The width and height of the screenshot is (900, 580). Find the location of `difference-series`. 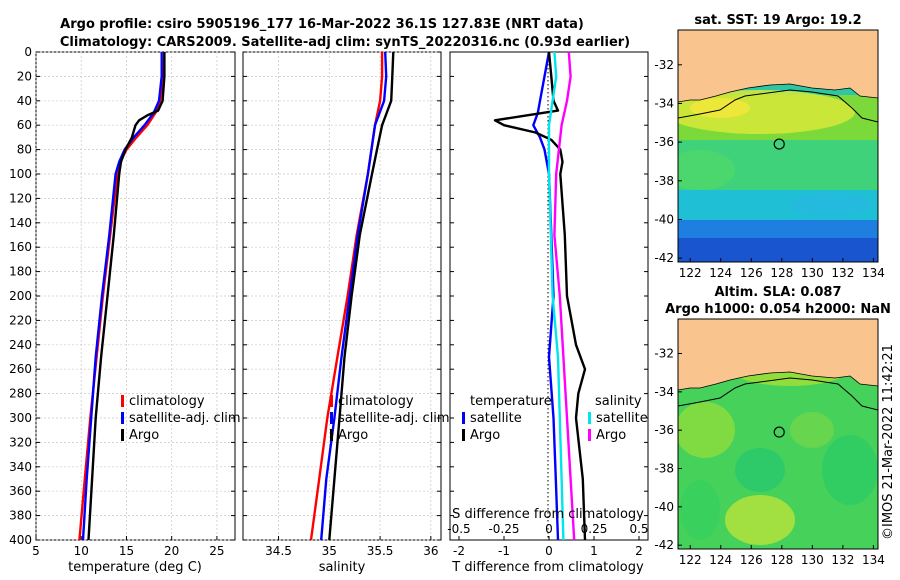

difference-series is located at coordinates (540, 296).